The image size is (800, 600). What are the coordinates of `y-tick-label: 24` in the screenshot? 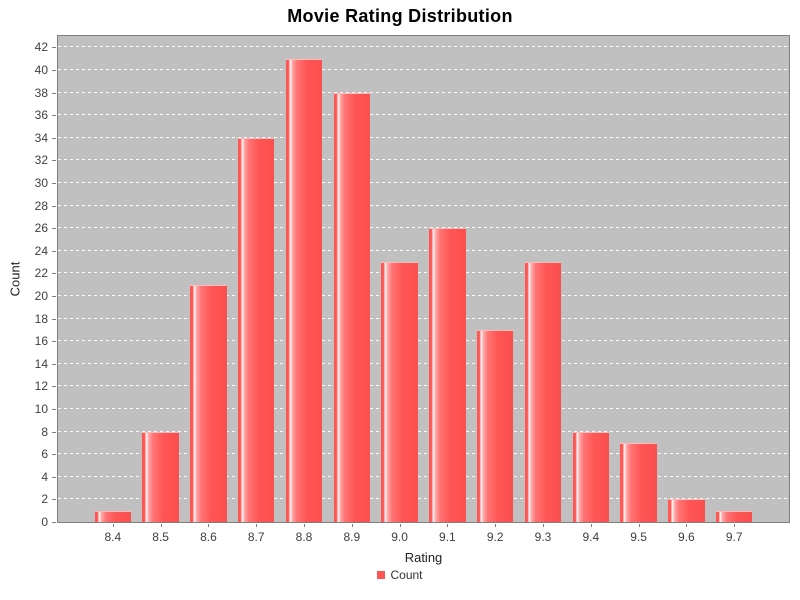 It's located at (41, 250).